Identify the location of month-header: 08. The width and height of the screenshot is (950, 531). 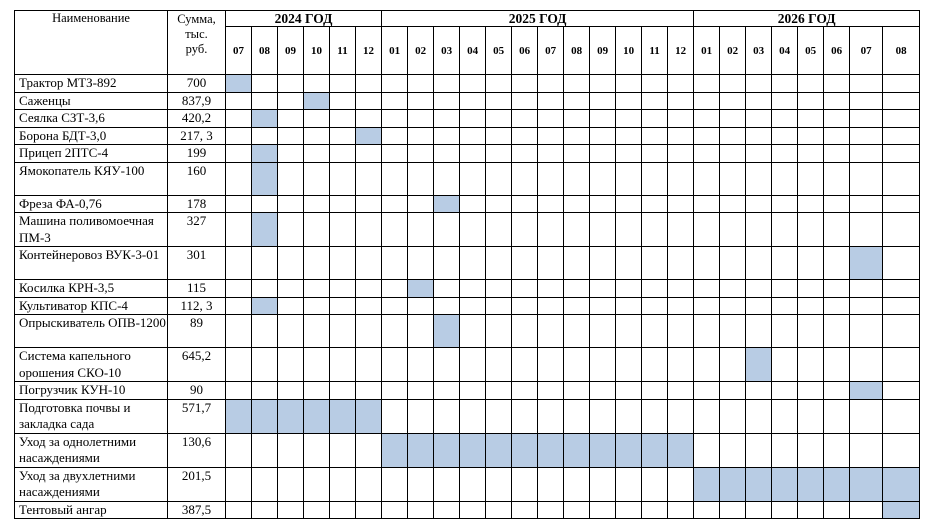
(264, 50).